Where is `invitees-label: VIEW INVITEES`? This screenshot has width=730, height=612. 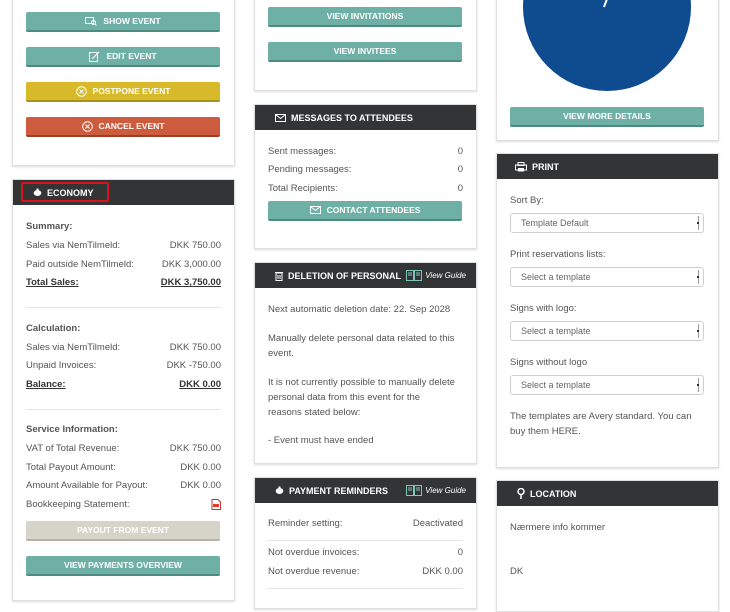
invitees-label: VIEW INVITEES is located at coordinates (365, 51).